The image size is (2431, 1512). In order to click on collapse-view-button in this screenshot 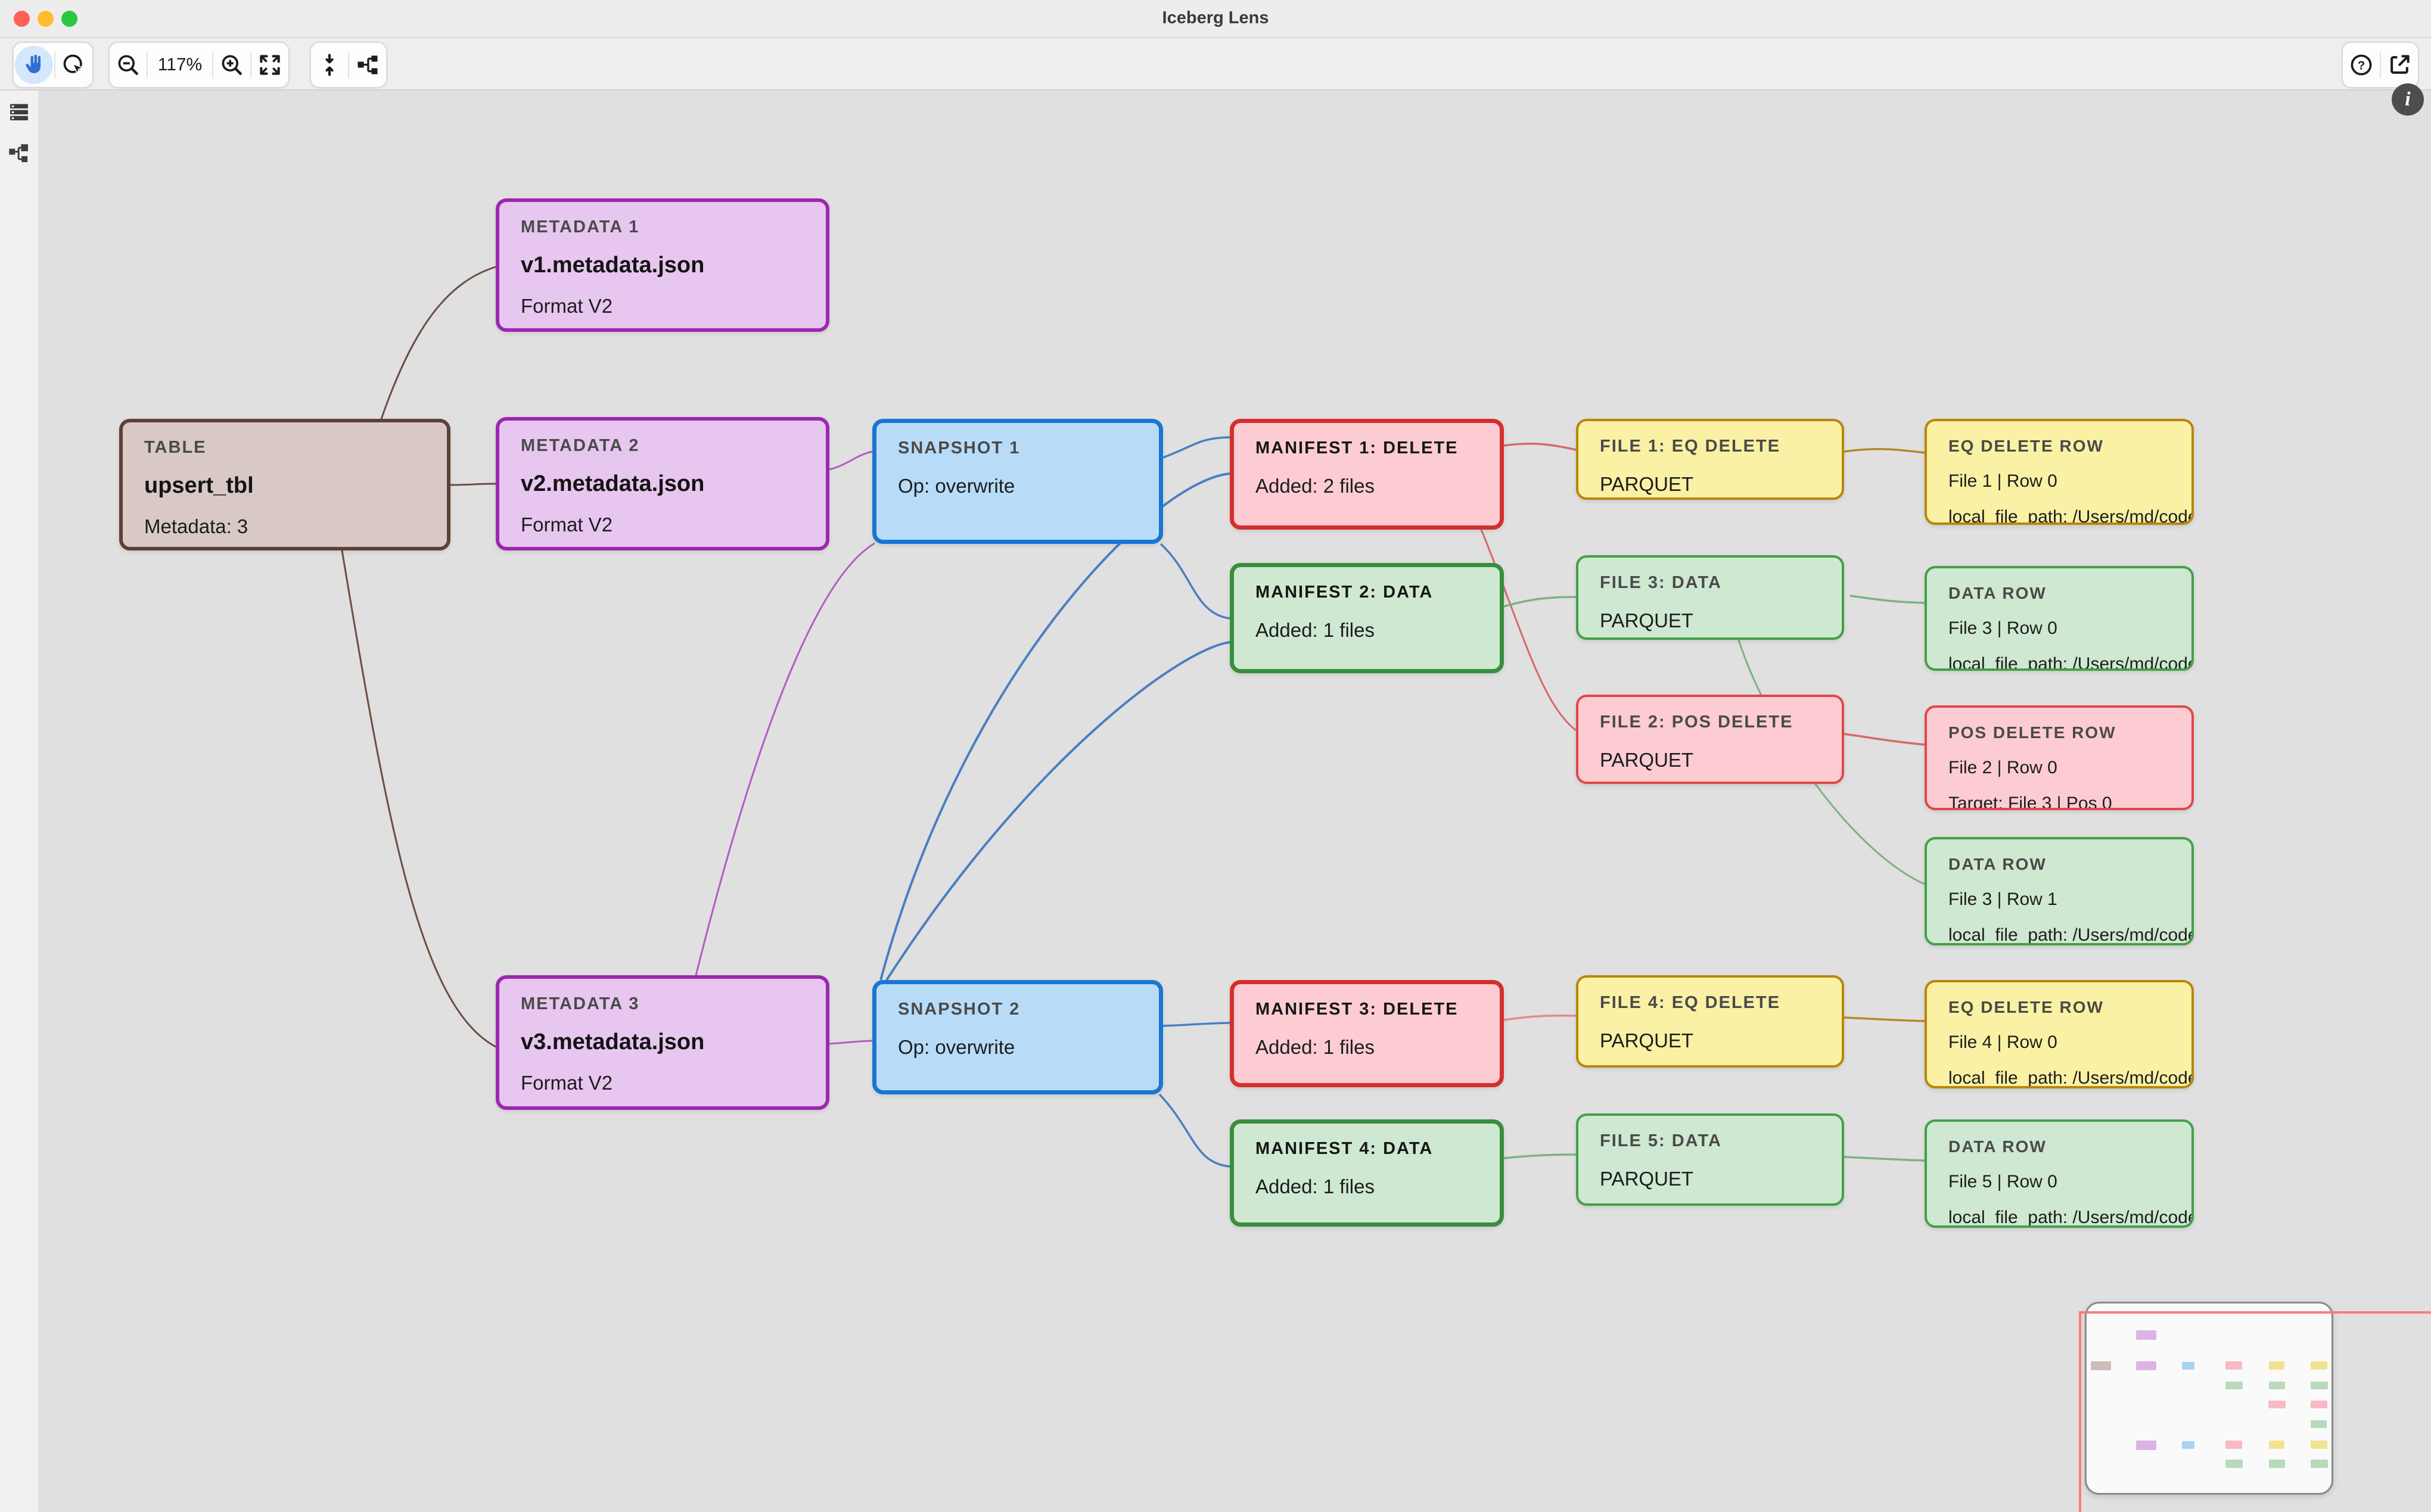, I will do `click(329, 65)`.